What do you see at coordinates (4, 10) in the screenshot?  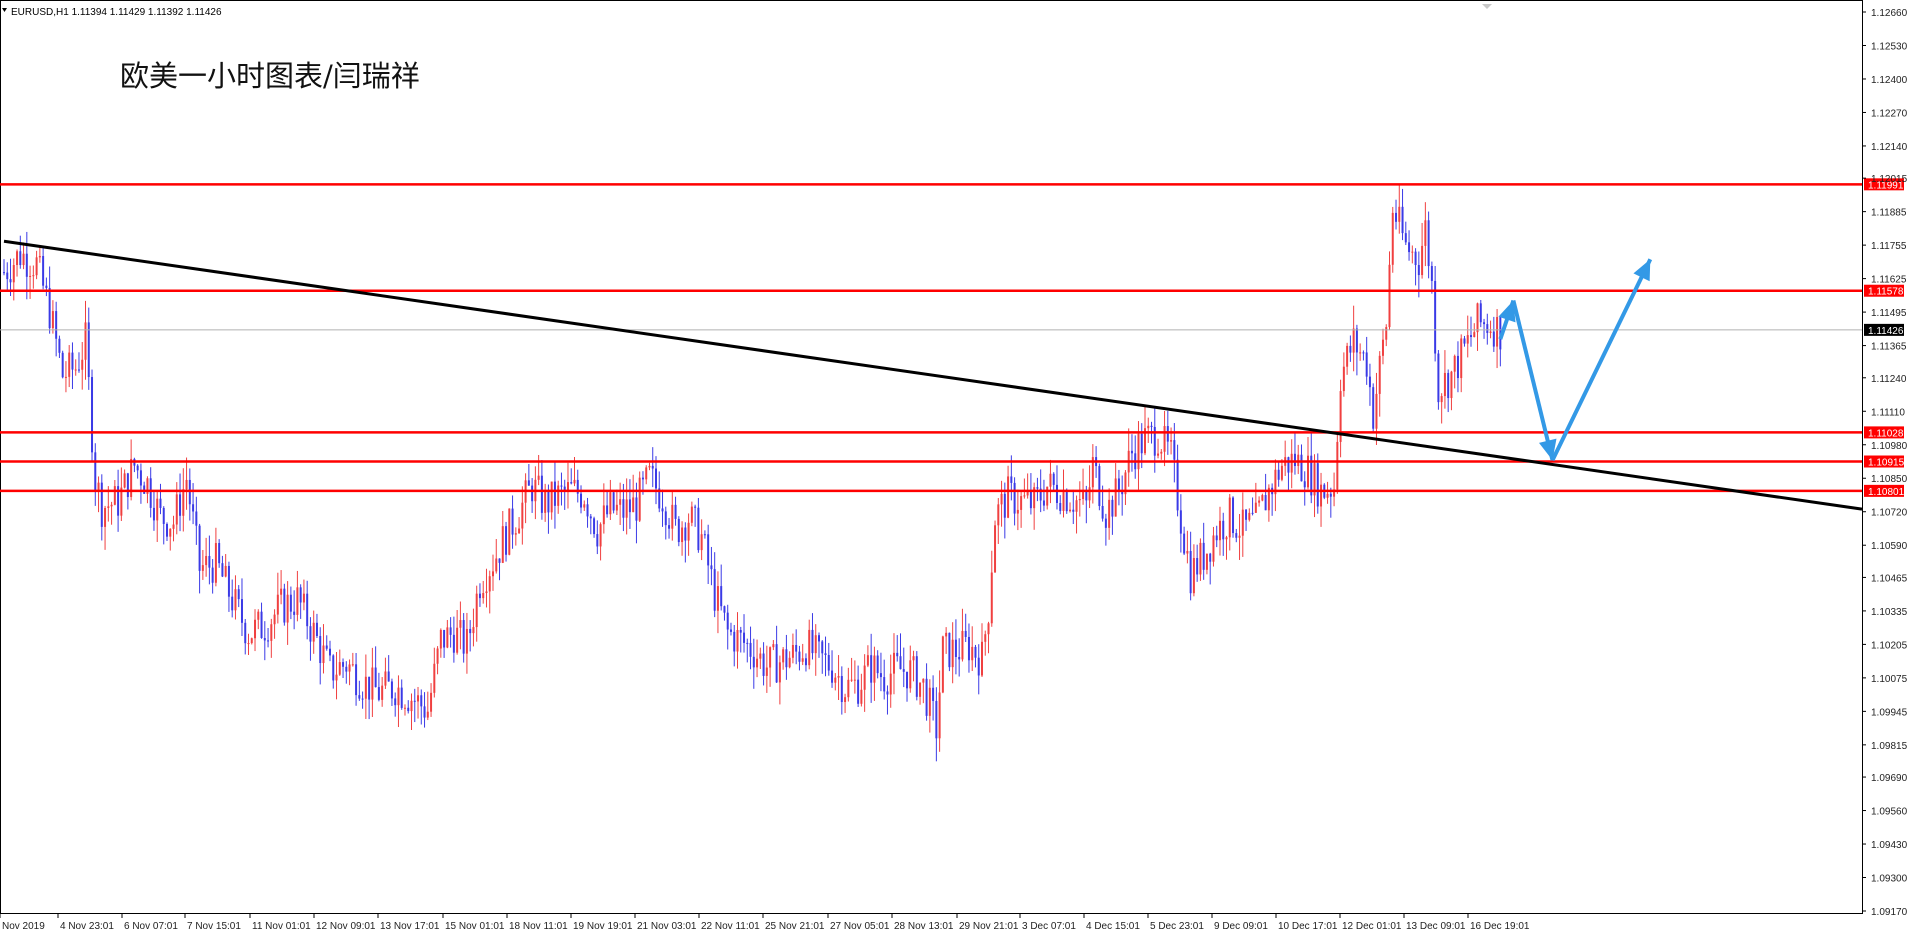 I see `symbol-dropdown-icon` at bounding box center [4, 10].